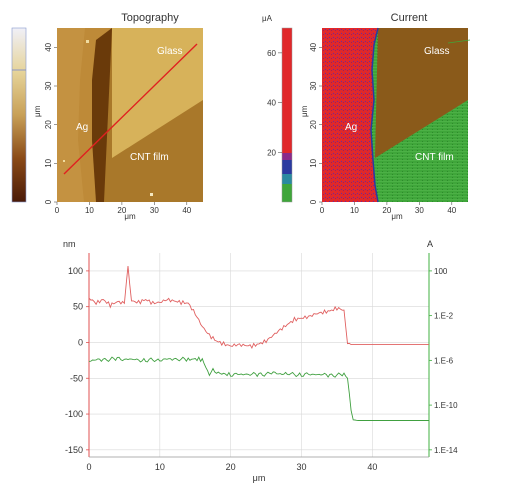 Image resolution: width=507 pixels, height=488 pixels. What do you see at coordinates (78, 307) in the screenshot?
I see `profile-y-tick-label: 50` at bounding box center [78, 307].